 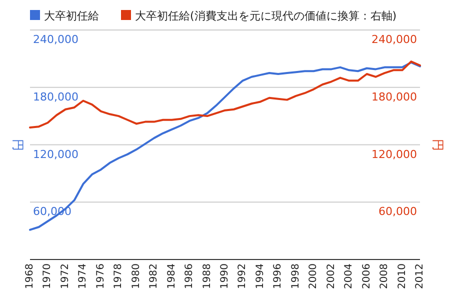 I want to click on x-tick-label: 2010, so click(x=402, y=276).